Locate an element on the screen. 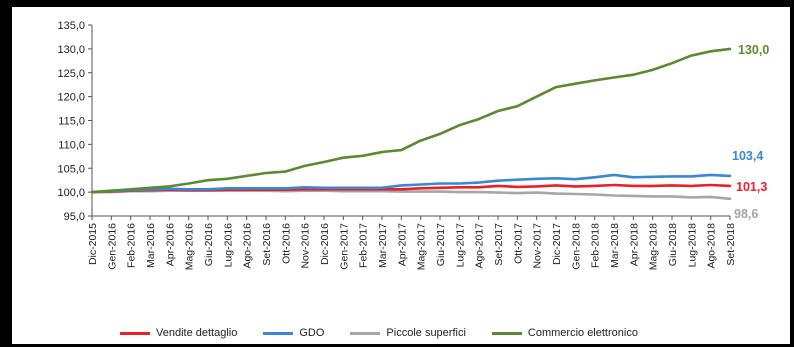  y-tick-label: 100,0 is located at coordinates (71, 193).